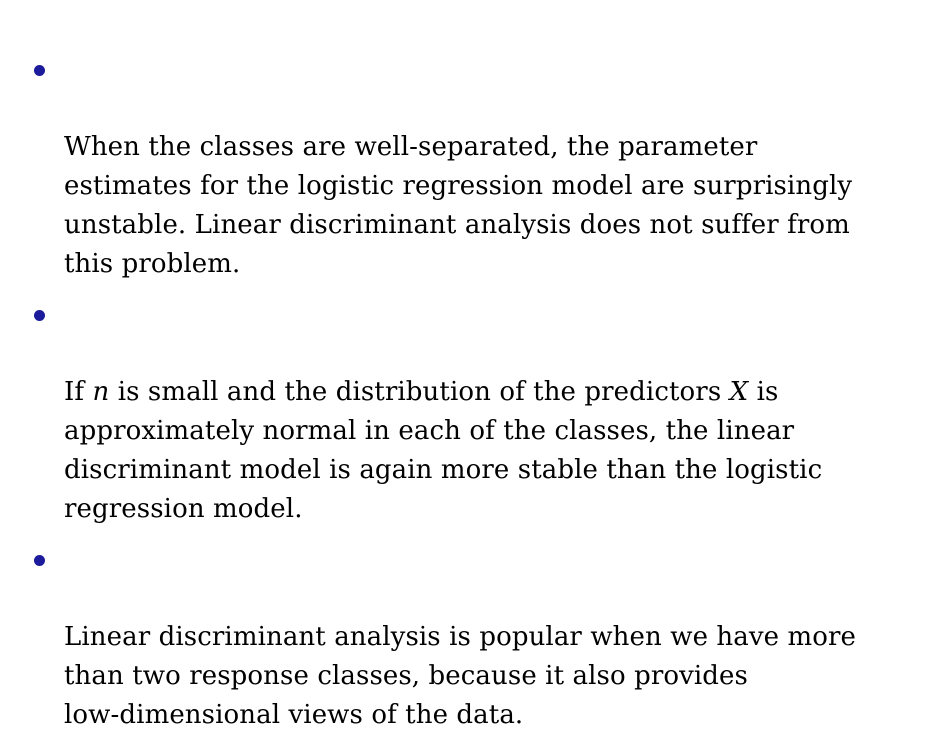  Describe the element at coordinates (101, 392) in the screenshot. I see `variable-n: n` at that location.